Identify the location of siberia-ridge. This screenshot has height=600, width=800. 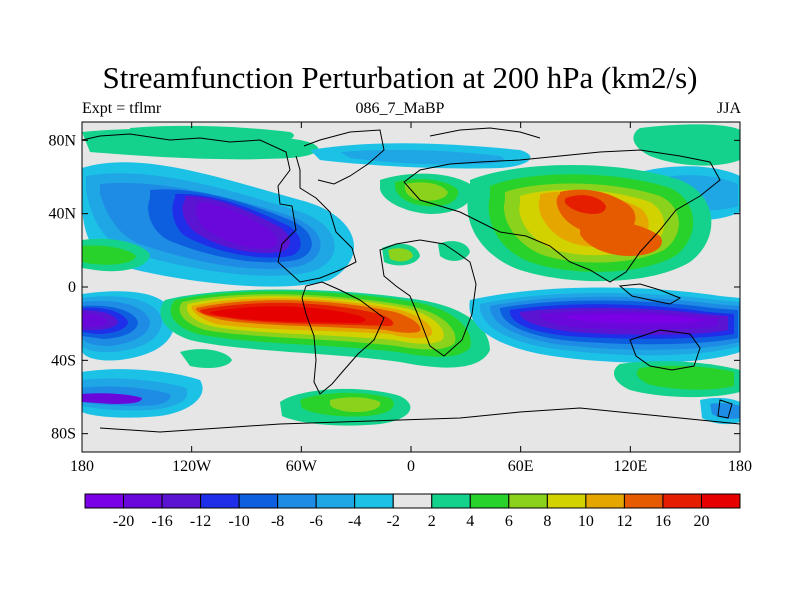
(686, 145).